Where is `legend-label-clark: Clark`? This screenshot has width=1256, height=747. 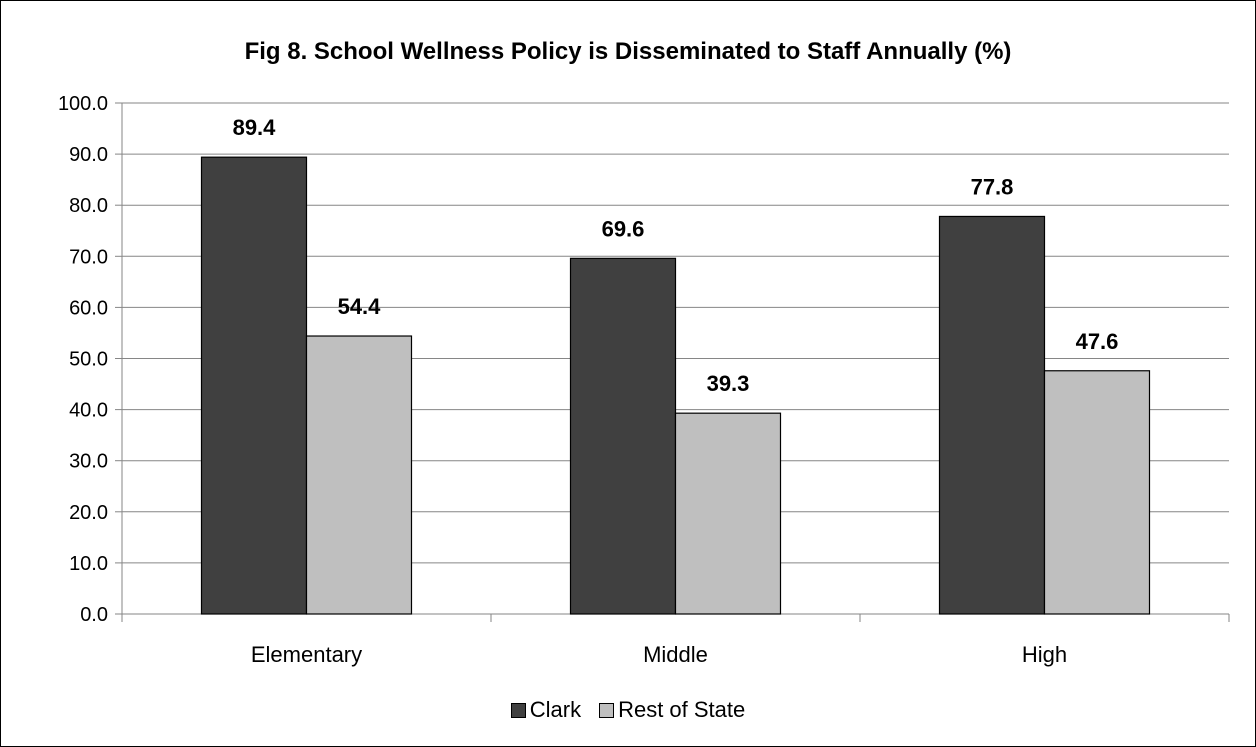
legend-label-clark: Clark is located at coordinates (555, 709).